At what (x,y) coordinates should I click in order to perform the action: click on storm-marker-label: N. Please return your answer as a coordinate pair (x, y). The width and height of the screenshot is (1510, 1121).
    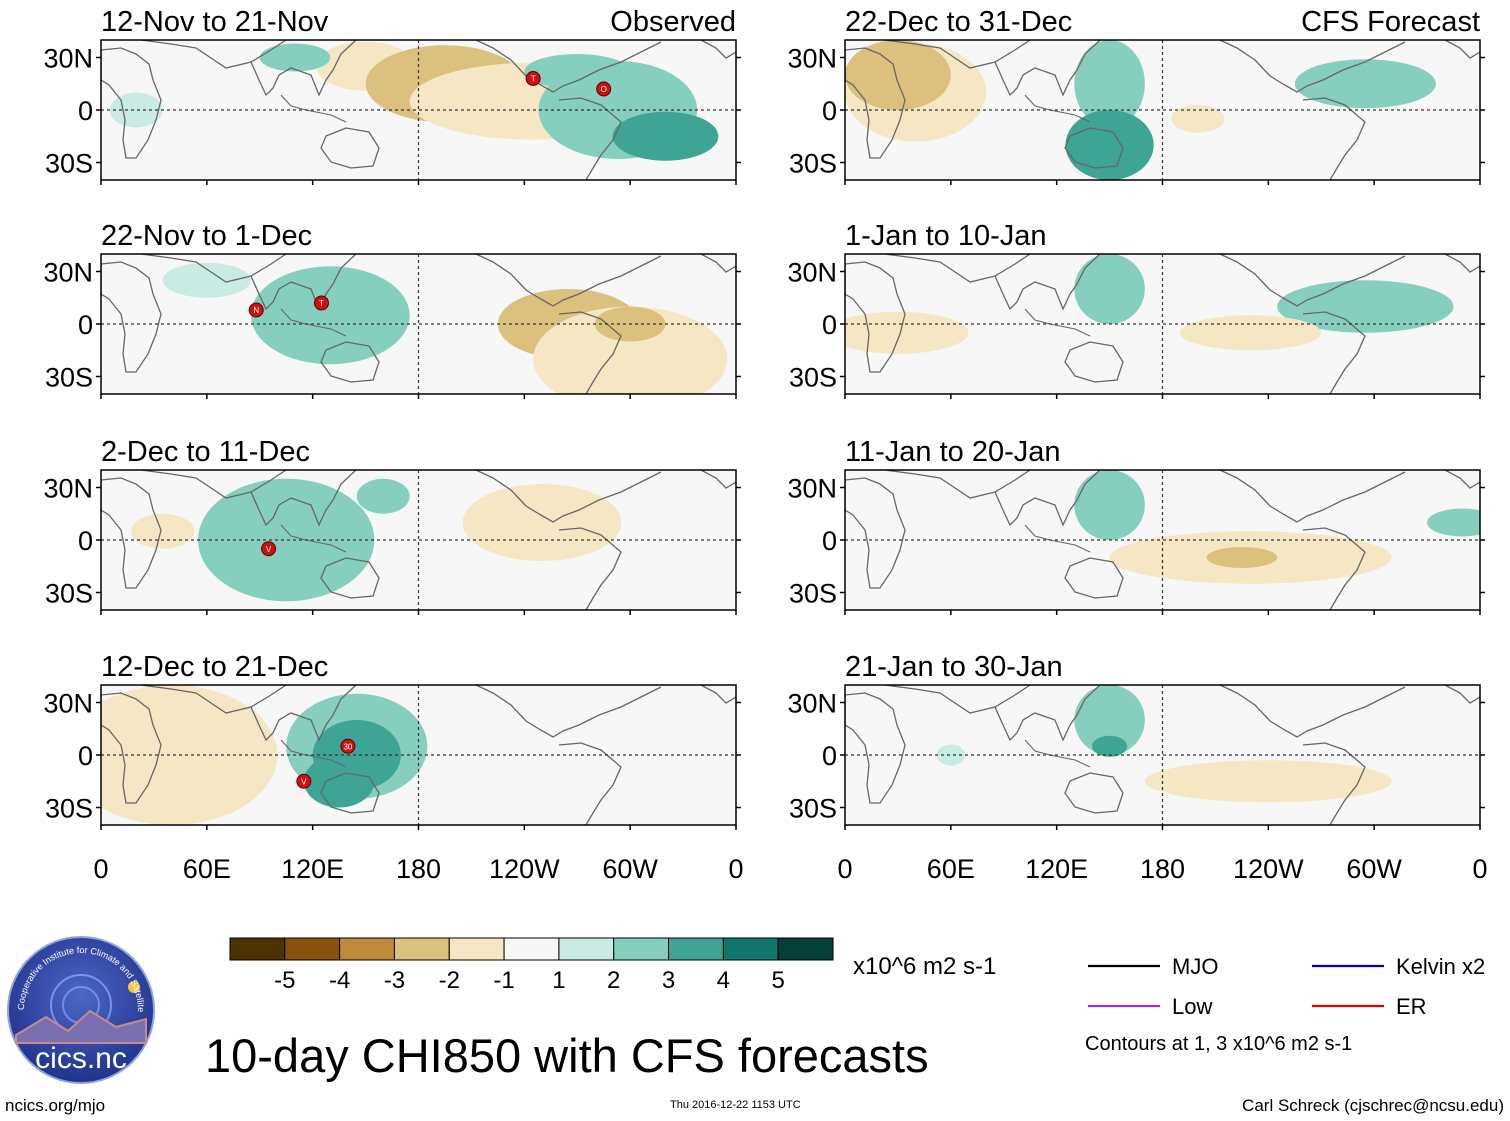
    Looking at the image, I should click on (256, 310).